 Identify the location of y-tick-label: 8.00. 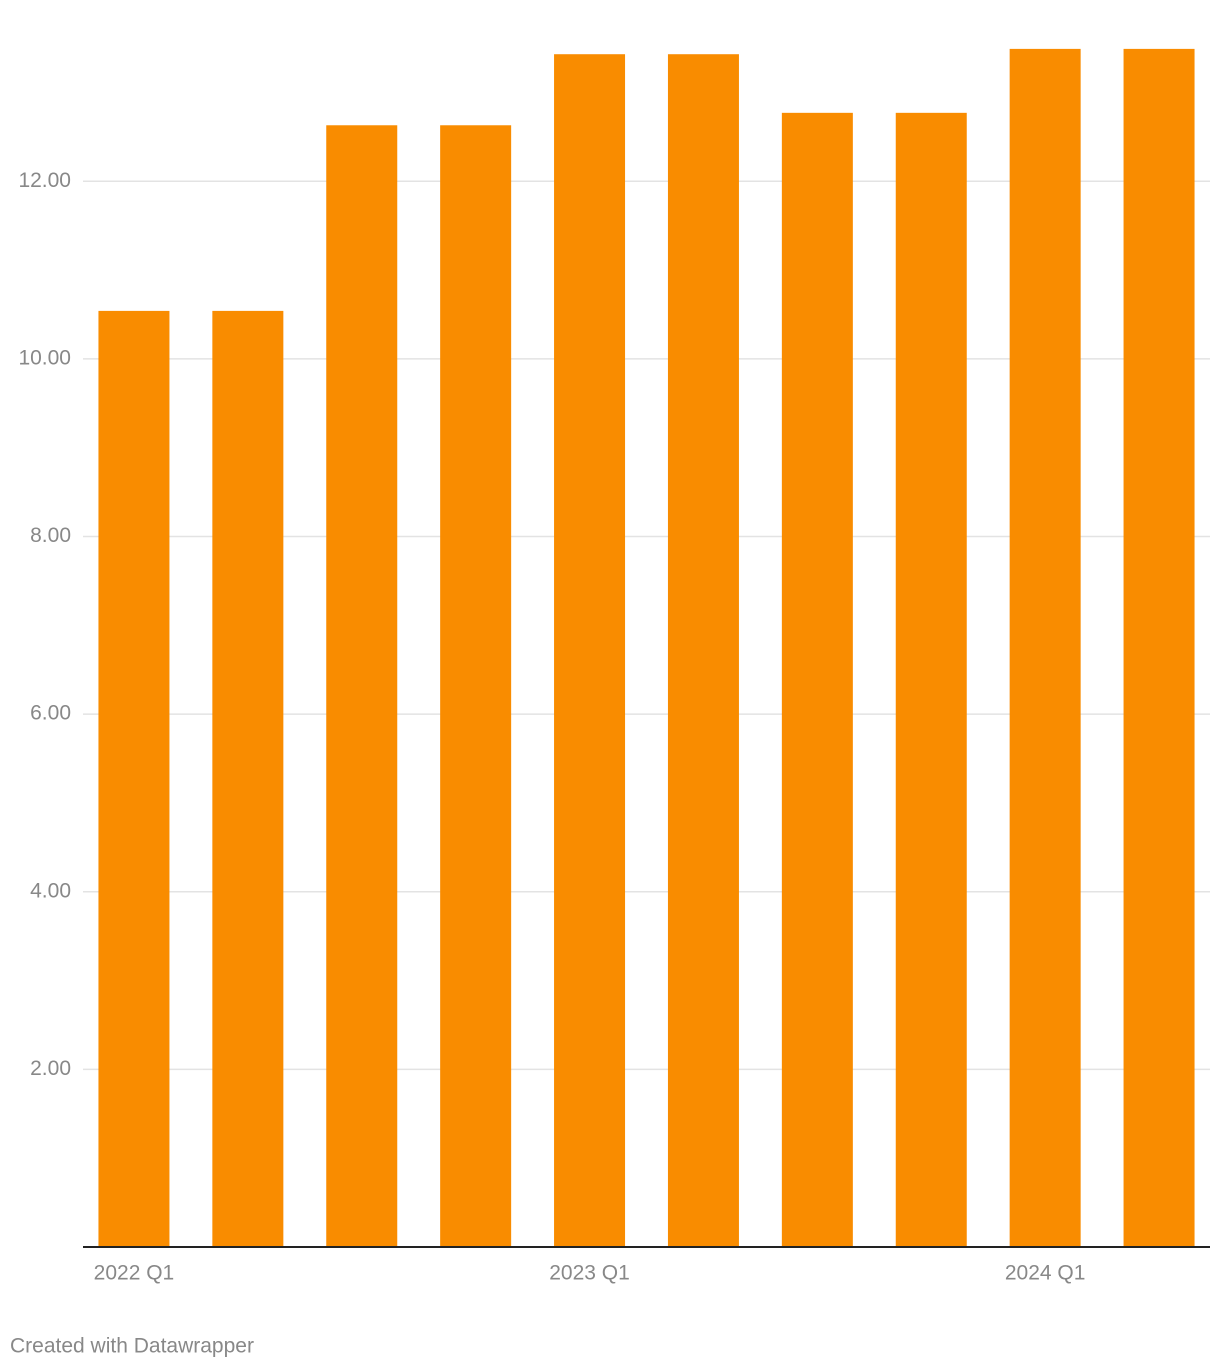
(50, 535).